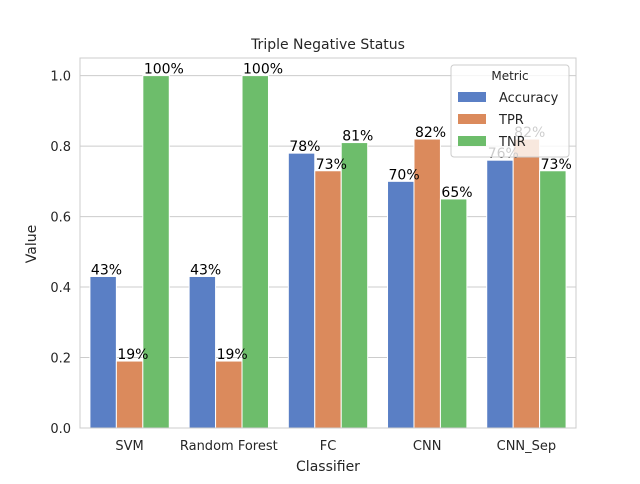  I want to click on chart-title: Triple Negative Status, so click(327, 45).